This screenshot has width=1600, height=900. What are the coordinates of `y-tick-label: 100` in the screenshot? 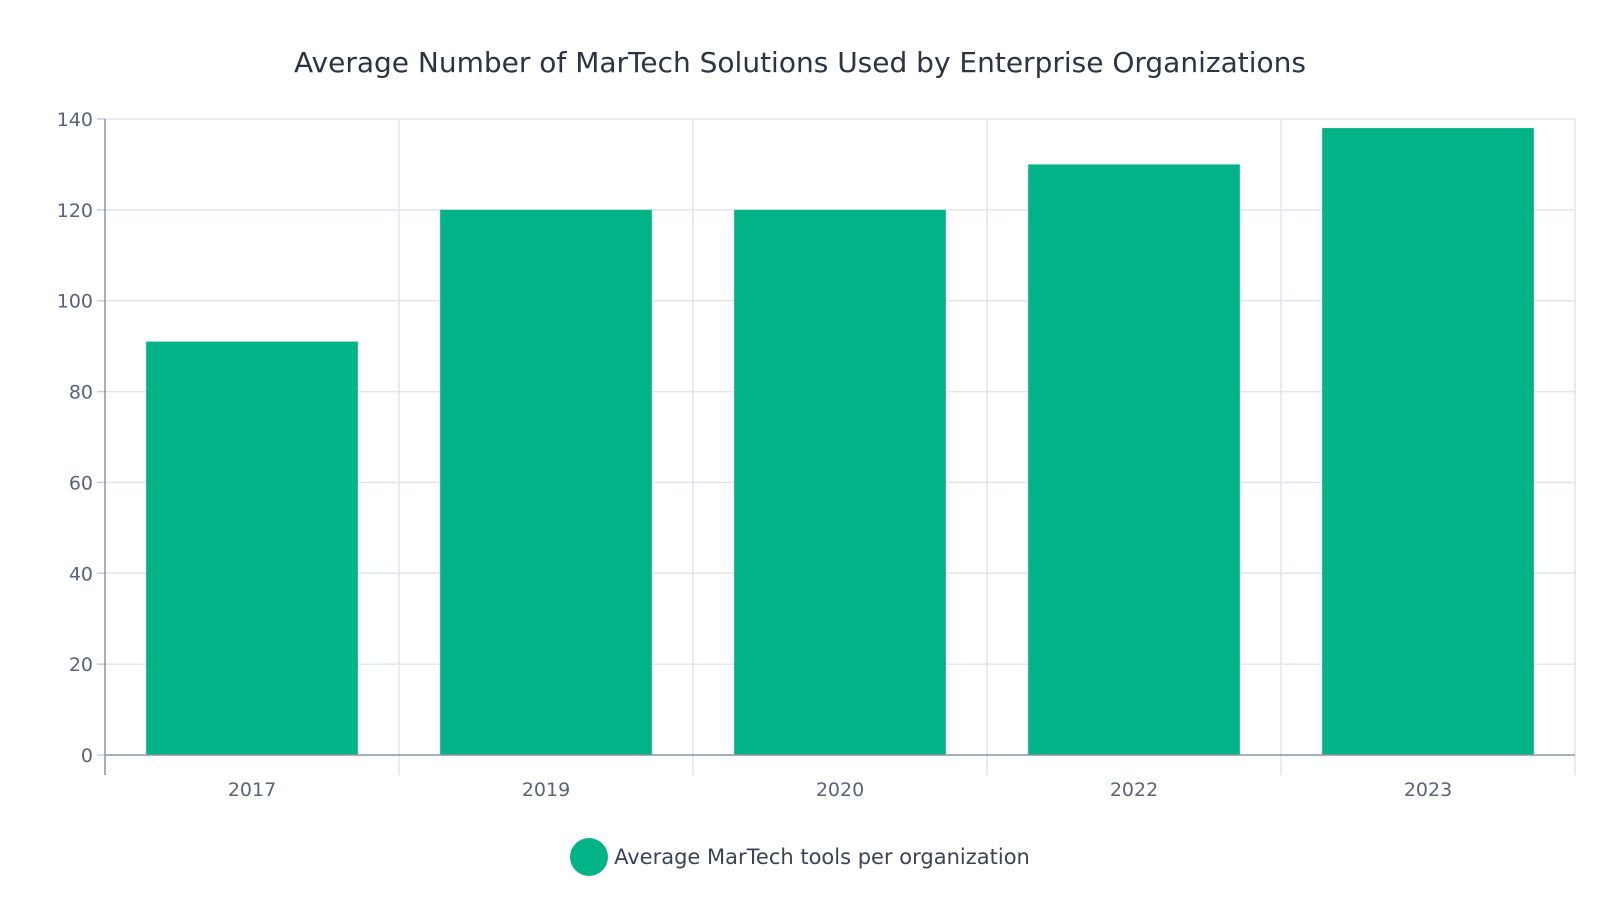 It's located at (75, 302).